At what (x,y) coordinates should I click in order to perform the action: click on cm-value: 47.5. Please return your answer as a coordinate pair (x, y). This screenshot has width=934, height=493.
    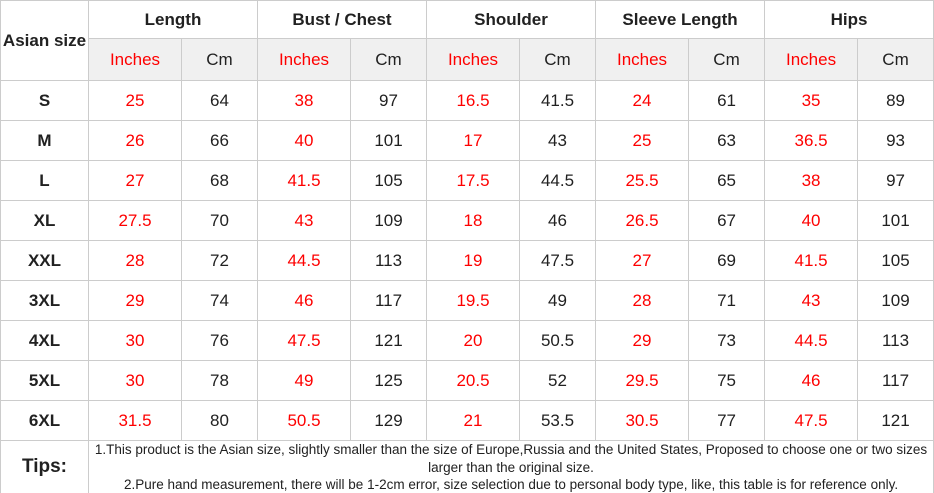
    Looking at the image, I should click on (557, 260).